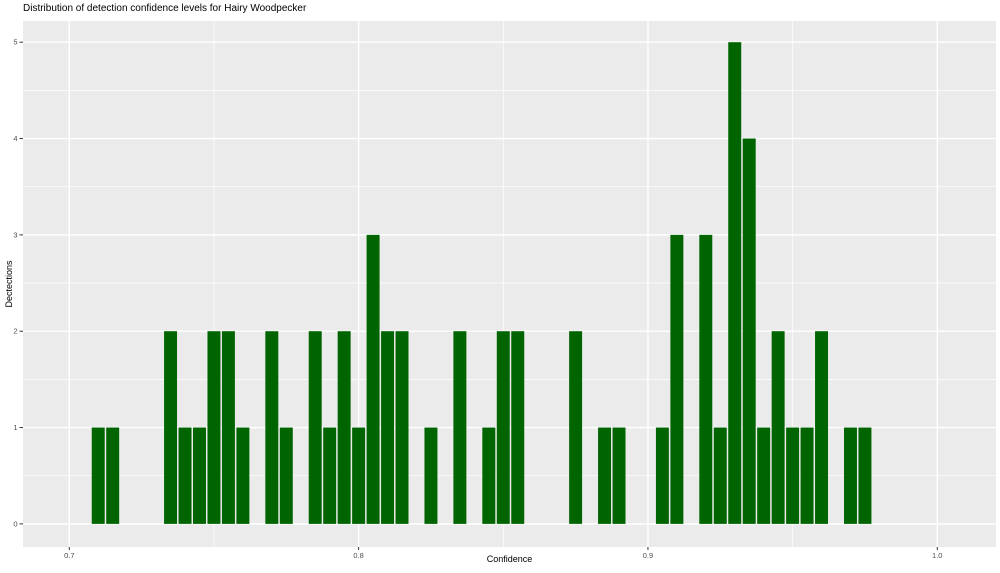  What do you see at coordinates (69, 555) in the screenshot?
I see `x-tick-label: 0.7` at bounding box center [69, 555].